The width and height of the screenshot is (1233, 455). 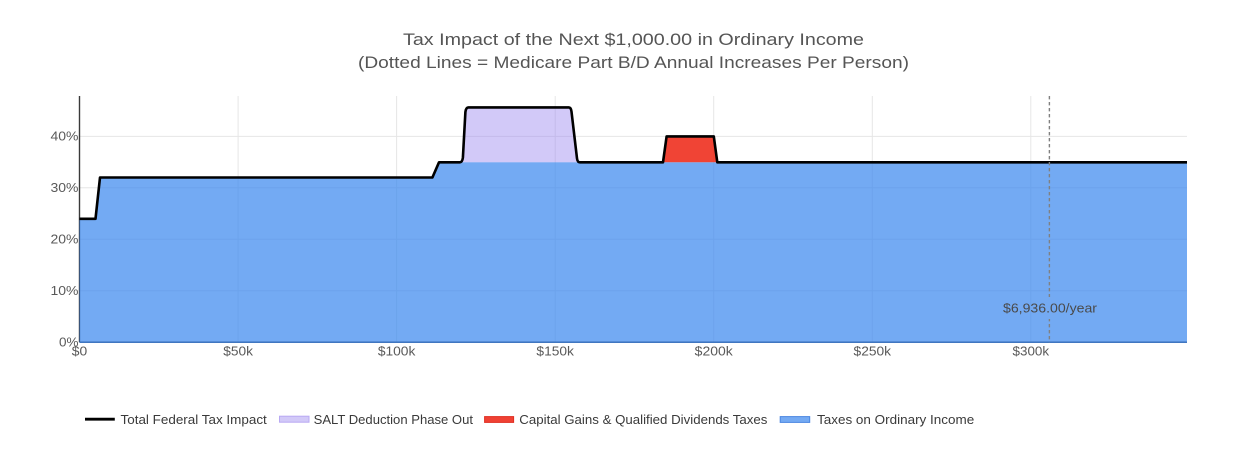 What do you see at coordinates (238, 352) in the screenshot?
I see `svg-text: $50k` at bounding box center [238, 352].